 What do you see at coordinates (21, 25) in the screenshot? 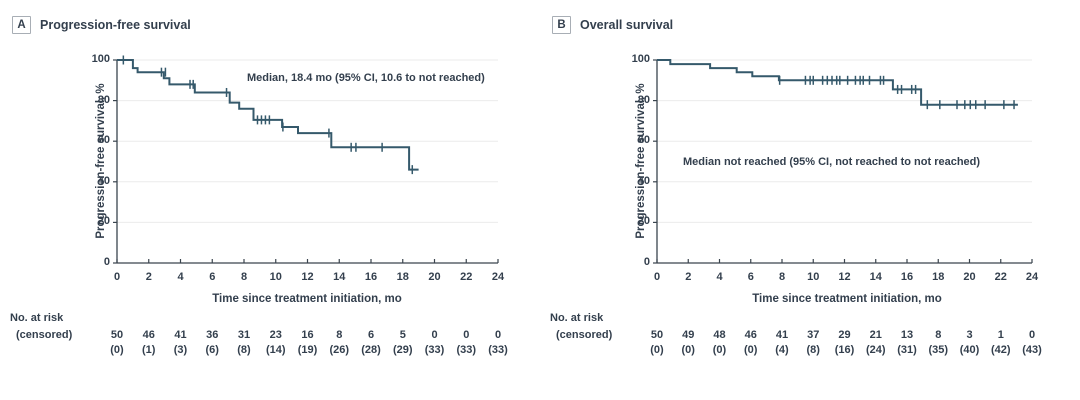
I see `panel-letter-badge: A` at bounding box center [21, 25].